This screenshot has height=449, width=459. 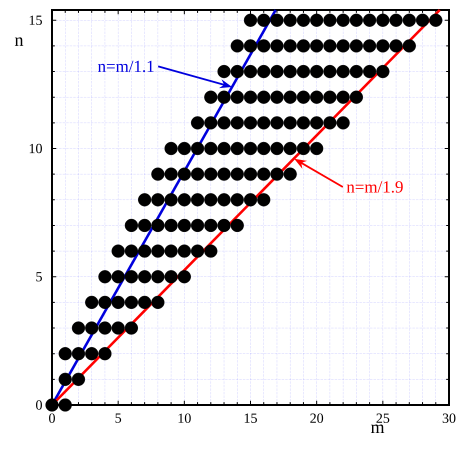 I want to click on y-tick-label: 0, so click(x=39, y=405).